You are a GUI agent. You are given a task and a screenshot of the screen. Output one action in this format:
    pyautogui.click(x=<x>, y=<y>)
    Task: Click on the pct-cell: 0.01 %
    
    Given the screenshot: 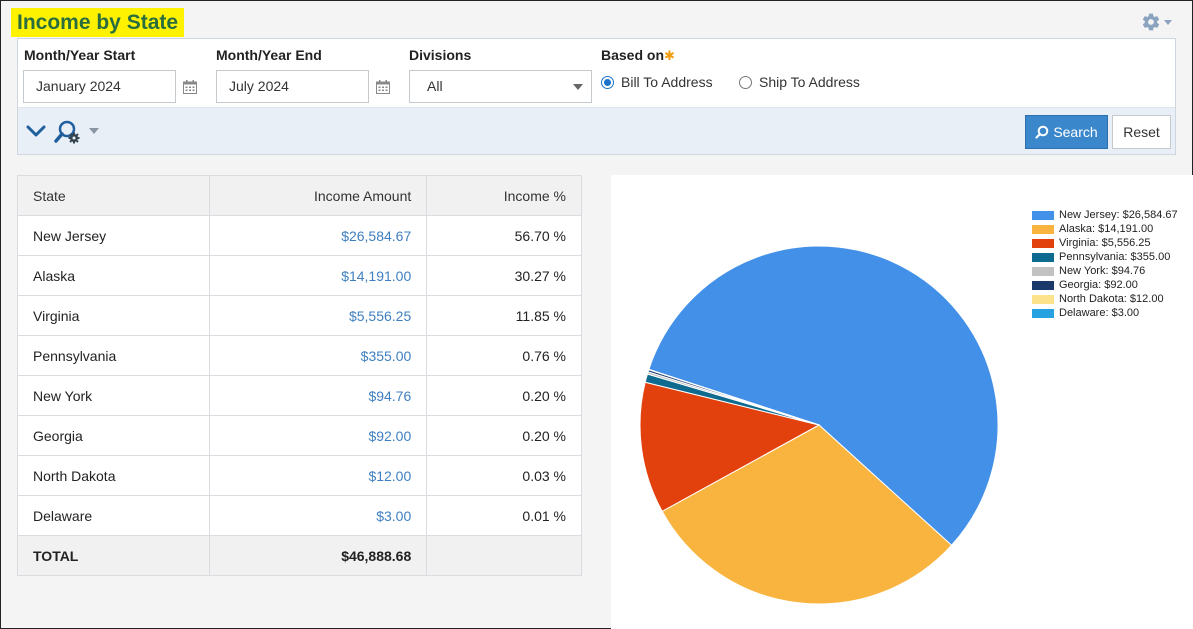 What is the action you would take?
    pyautogui.click(x=504, y=515)
    